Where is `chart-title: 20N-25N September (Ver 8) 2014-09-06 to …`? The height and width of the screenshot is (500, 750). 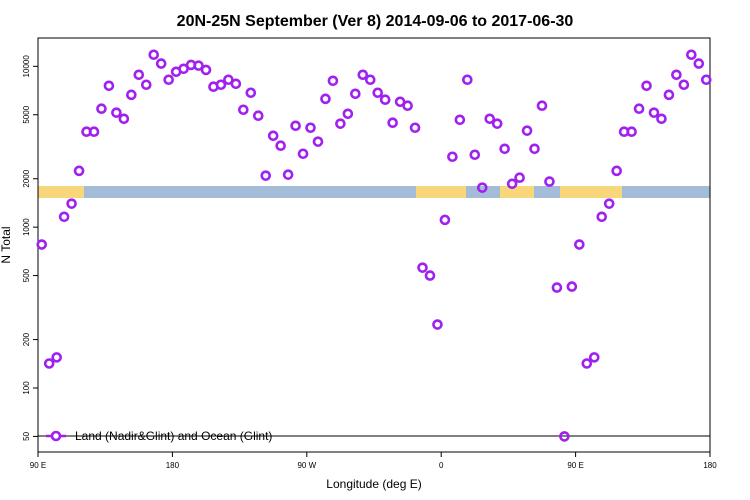
chart-title: 20N-25N September (Ver 8) 2014-09-06 to … is located at coordinates (375, 21).